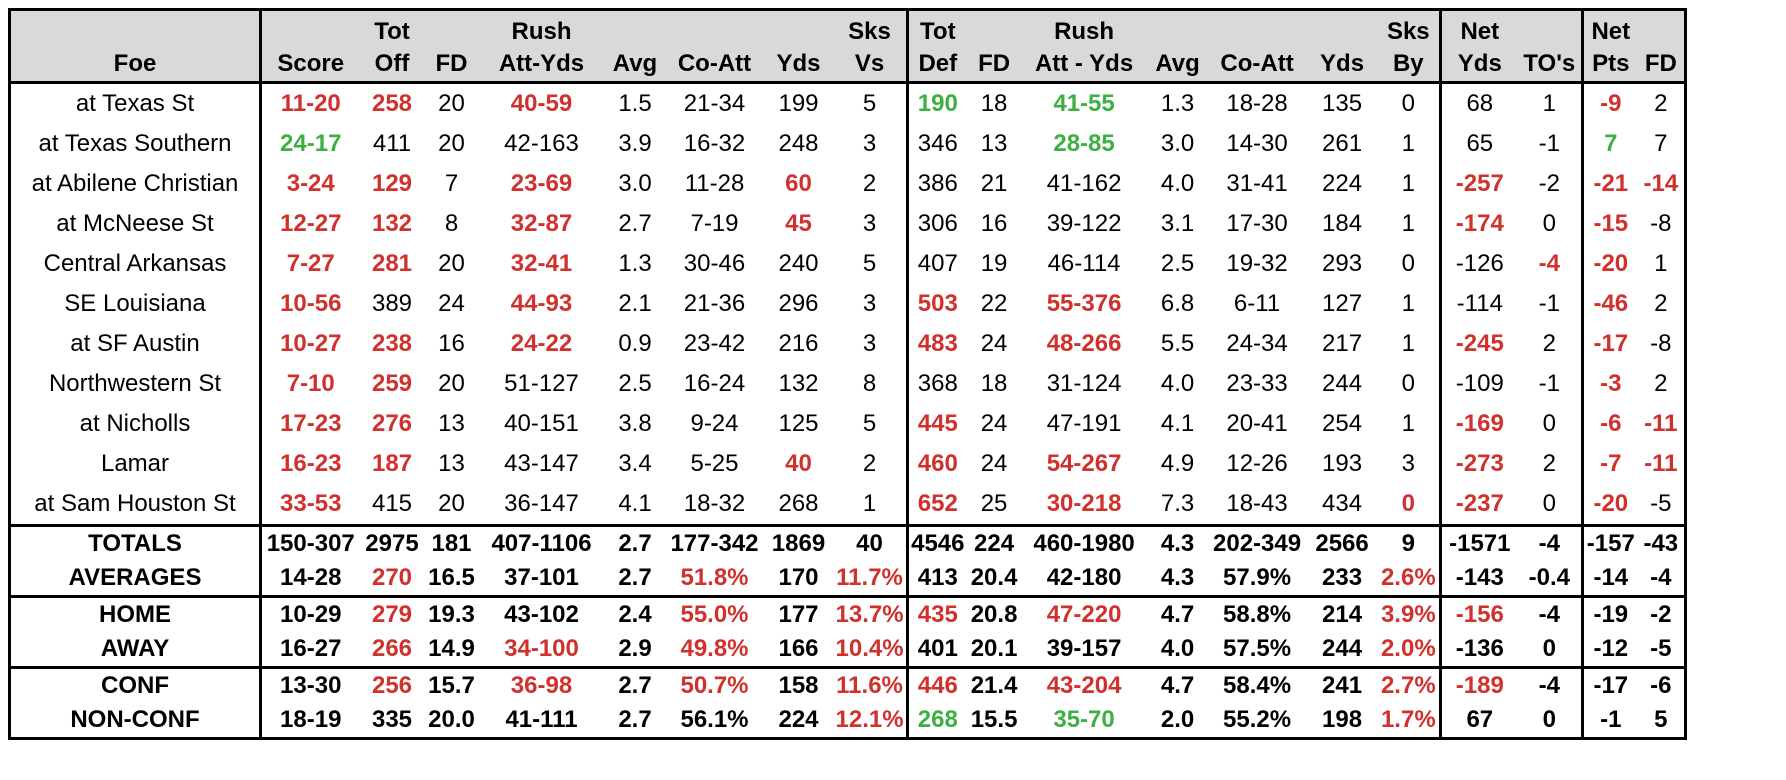 Image resolution: width=1786 pixels, height=780 pixels. Describe the element at coordinates (1257, 463) in the screenshot. I see `stat-cell: 12-26` at that location.